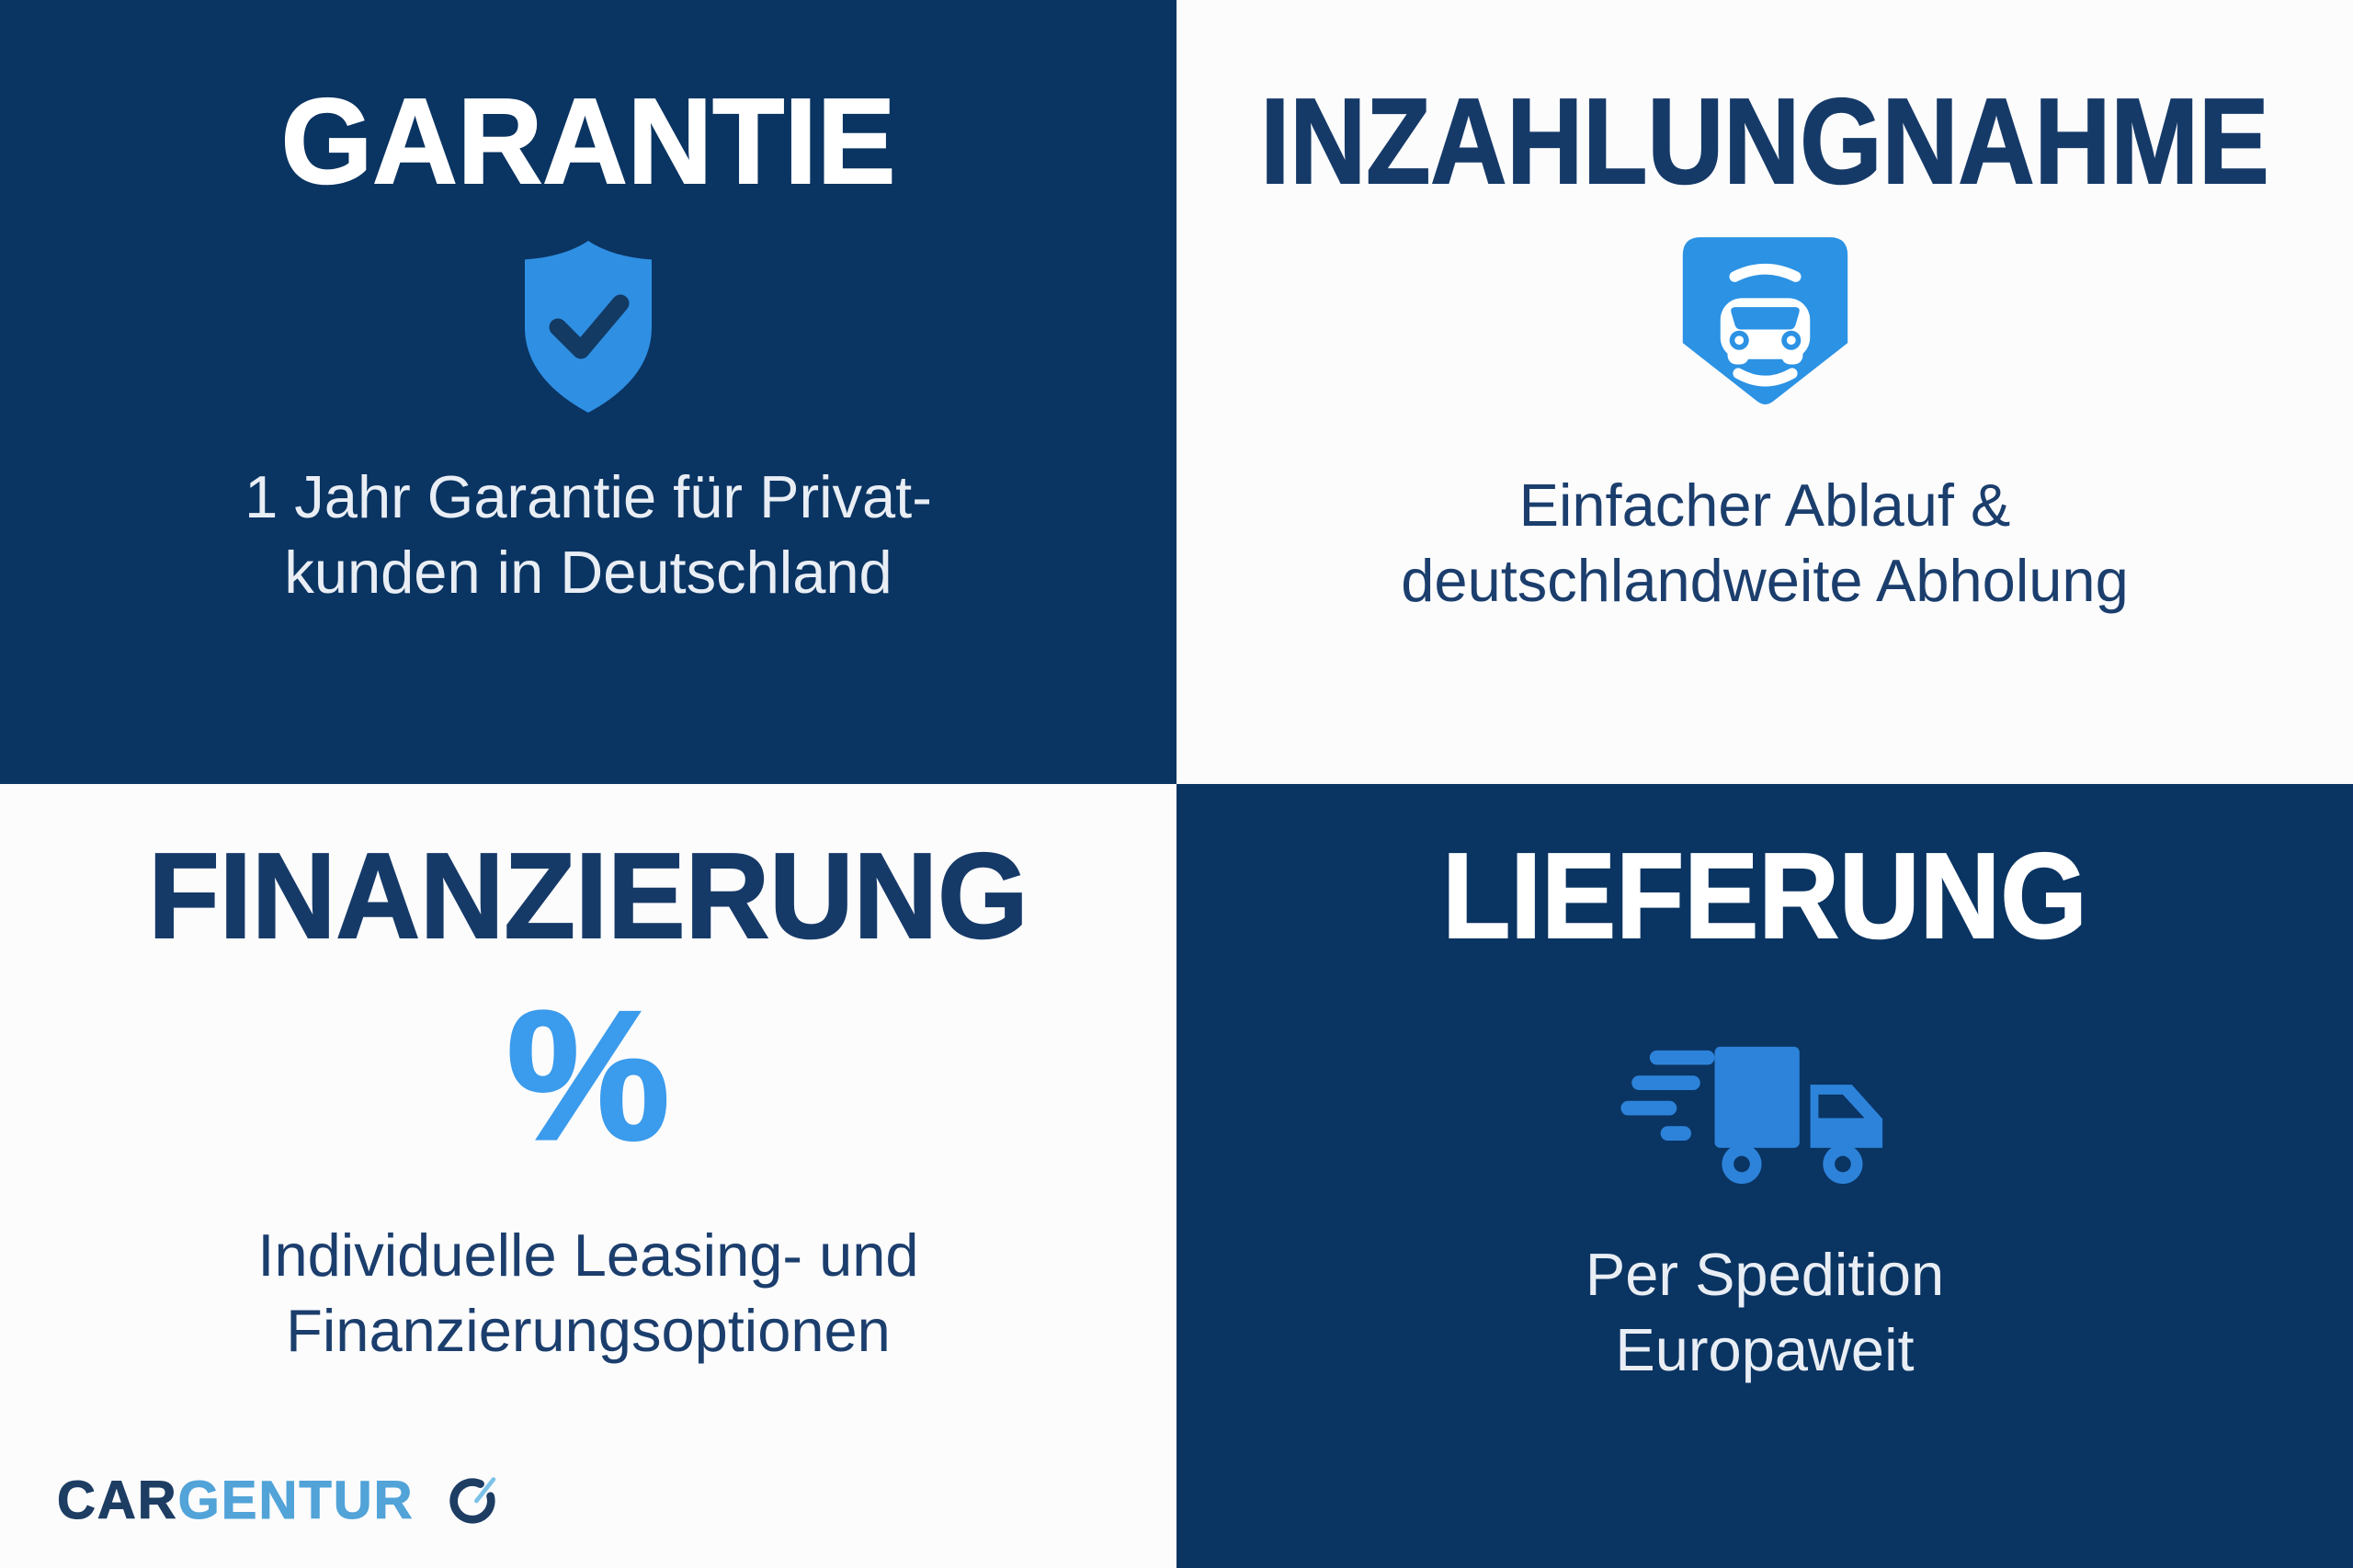 Image resolution: width=2353 pixels, height=1568 pixels. I want to click on cargentur-c-mark-icon, so click(472, 1501).